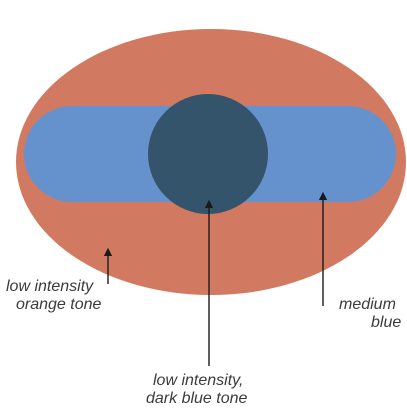 The image size is (407, 417). Describe the element at coordinates (59, 304) in the screenshot. I see `outer-label-line2: orange tone` at that location.